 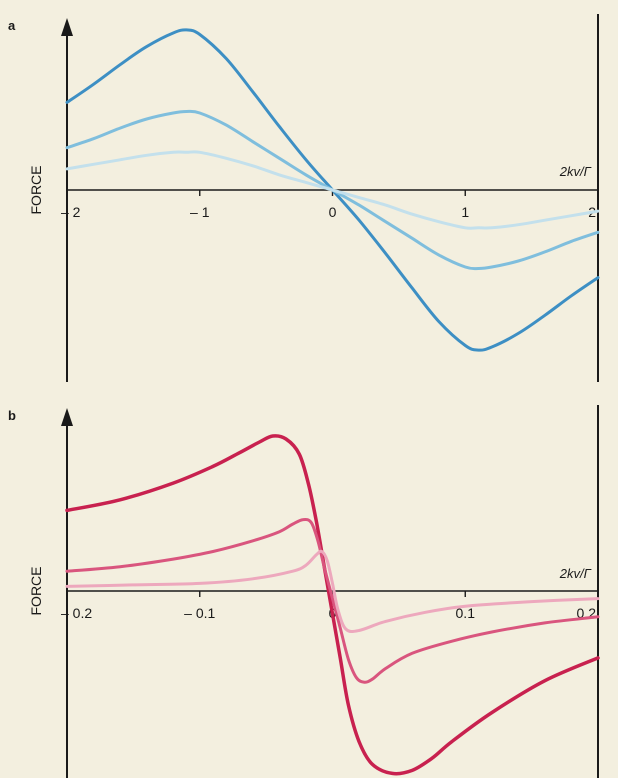 I want to click on x-tick-label: 0.1, so click(x=466, y=613).